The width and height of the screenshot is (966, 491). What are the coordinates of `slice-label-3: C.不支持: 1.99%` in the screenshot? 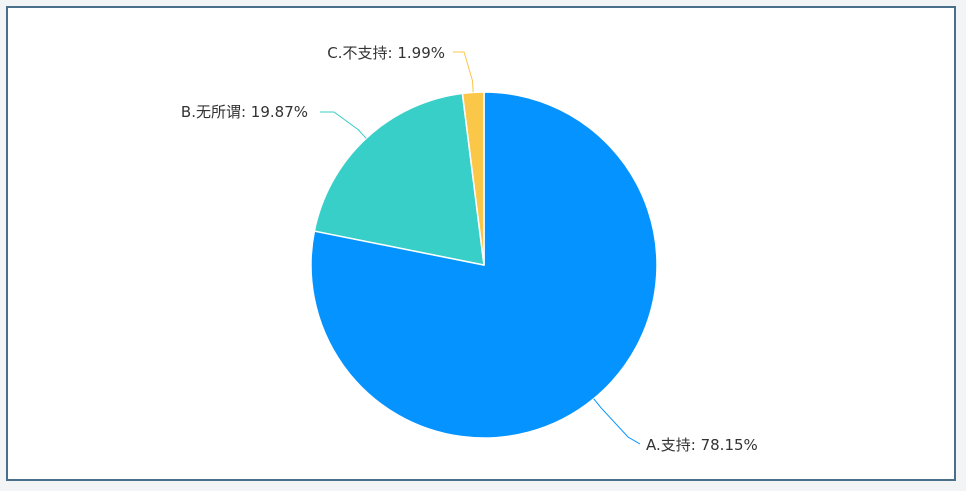 It's located at (386, 53).